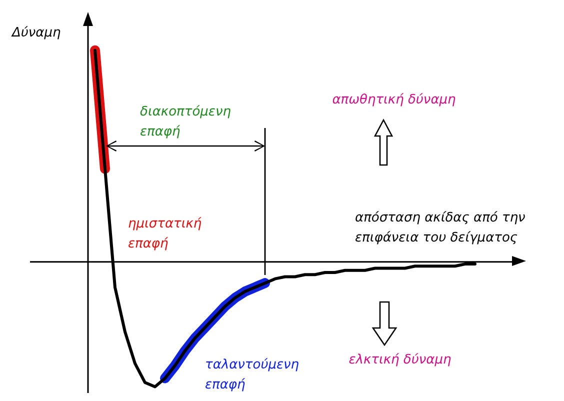 The width and height of the screenshot is (564, 401). What do you see at coordinates (185, 122) in the screenshot?
I see `annotation: διακοπτόμενη επαφή` at bounding box center [185, 122].